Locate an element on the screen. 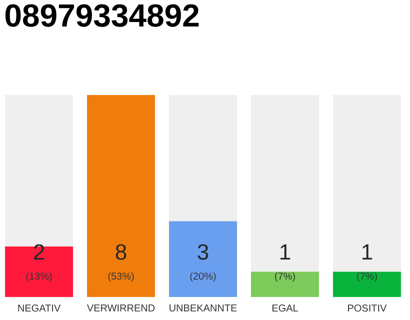 The width and height of the screenshot is (410, 320). annotation: (53%) is located at coordinates (121, 277).